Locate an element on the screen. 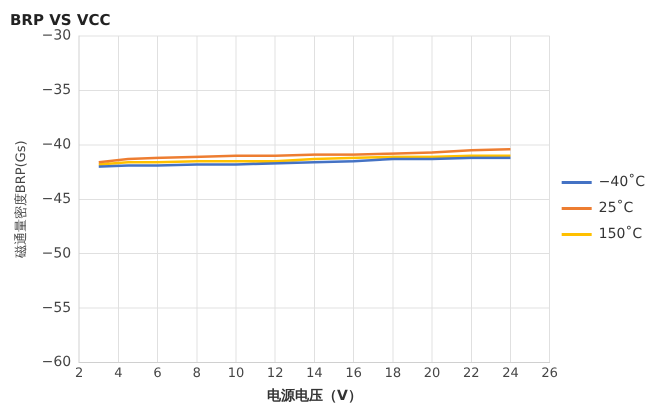 This screenshot has height=415, width=665. chart-title: BRP VS VCC is located at coordinates (60, 19).